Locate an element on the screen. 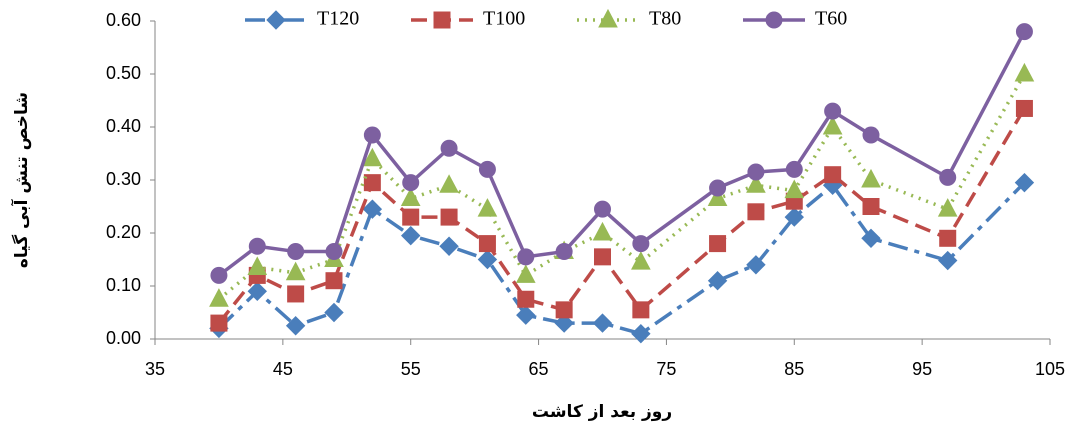  y-tick-label: 0.60 is located at coordinates (123, 20).